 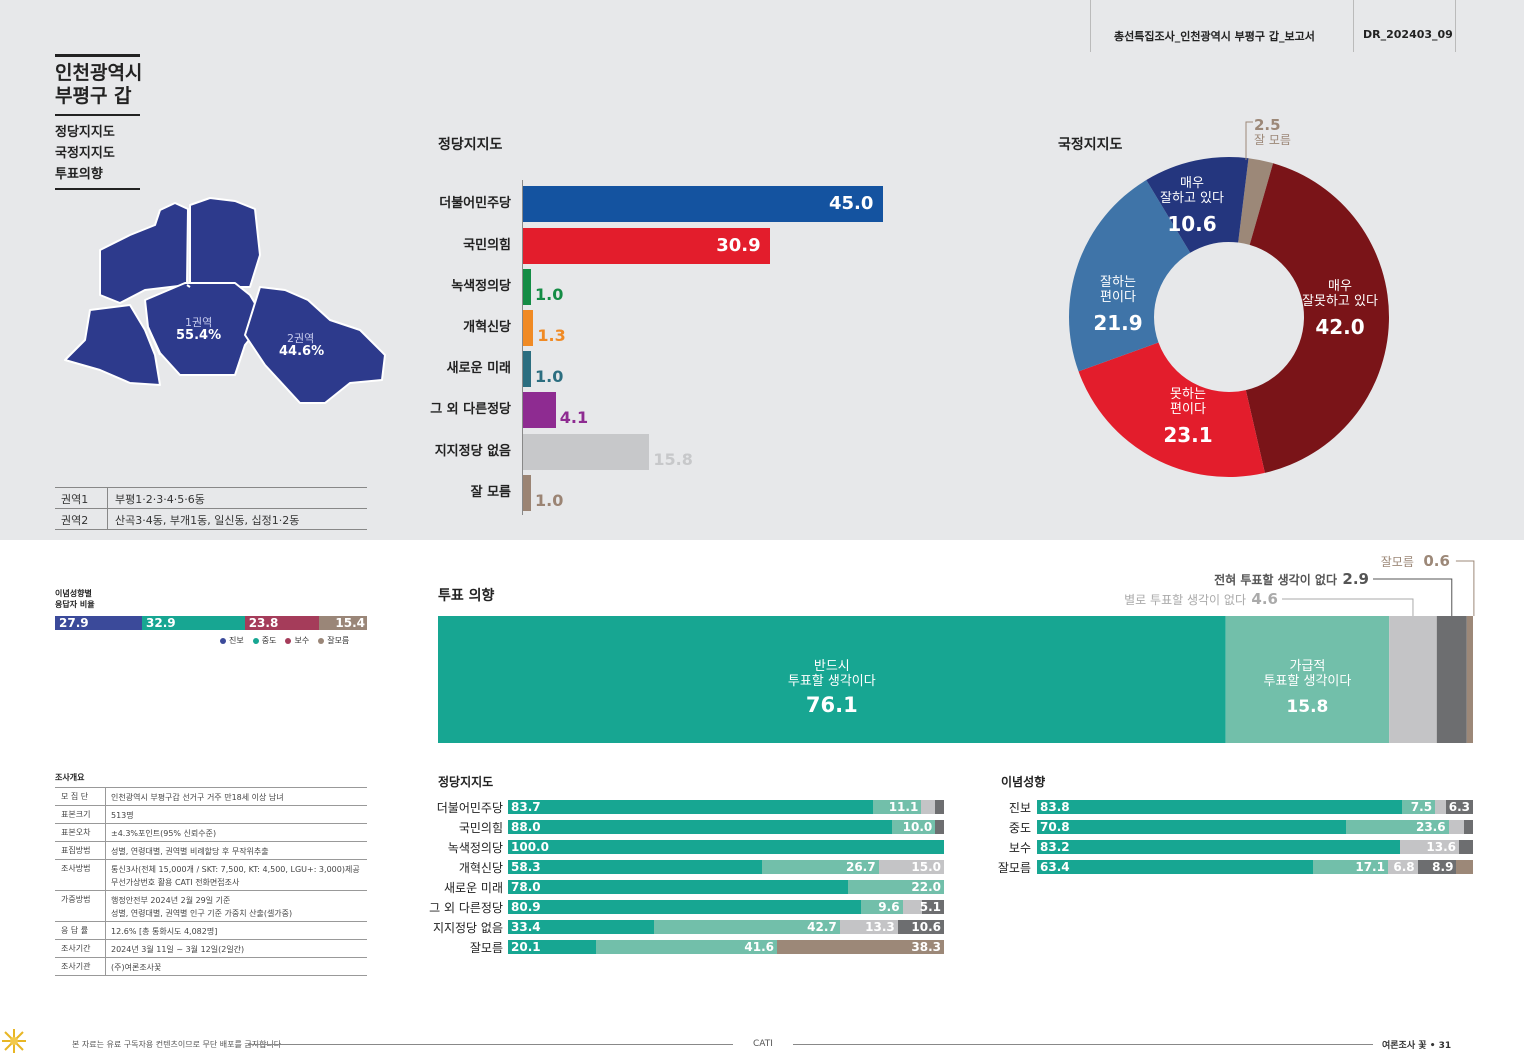 What do you see at coordinates (1459, 807) in the screenshot?
I see `crosstab-segment: 6.3` at bounding box center [1459, 807].